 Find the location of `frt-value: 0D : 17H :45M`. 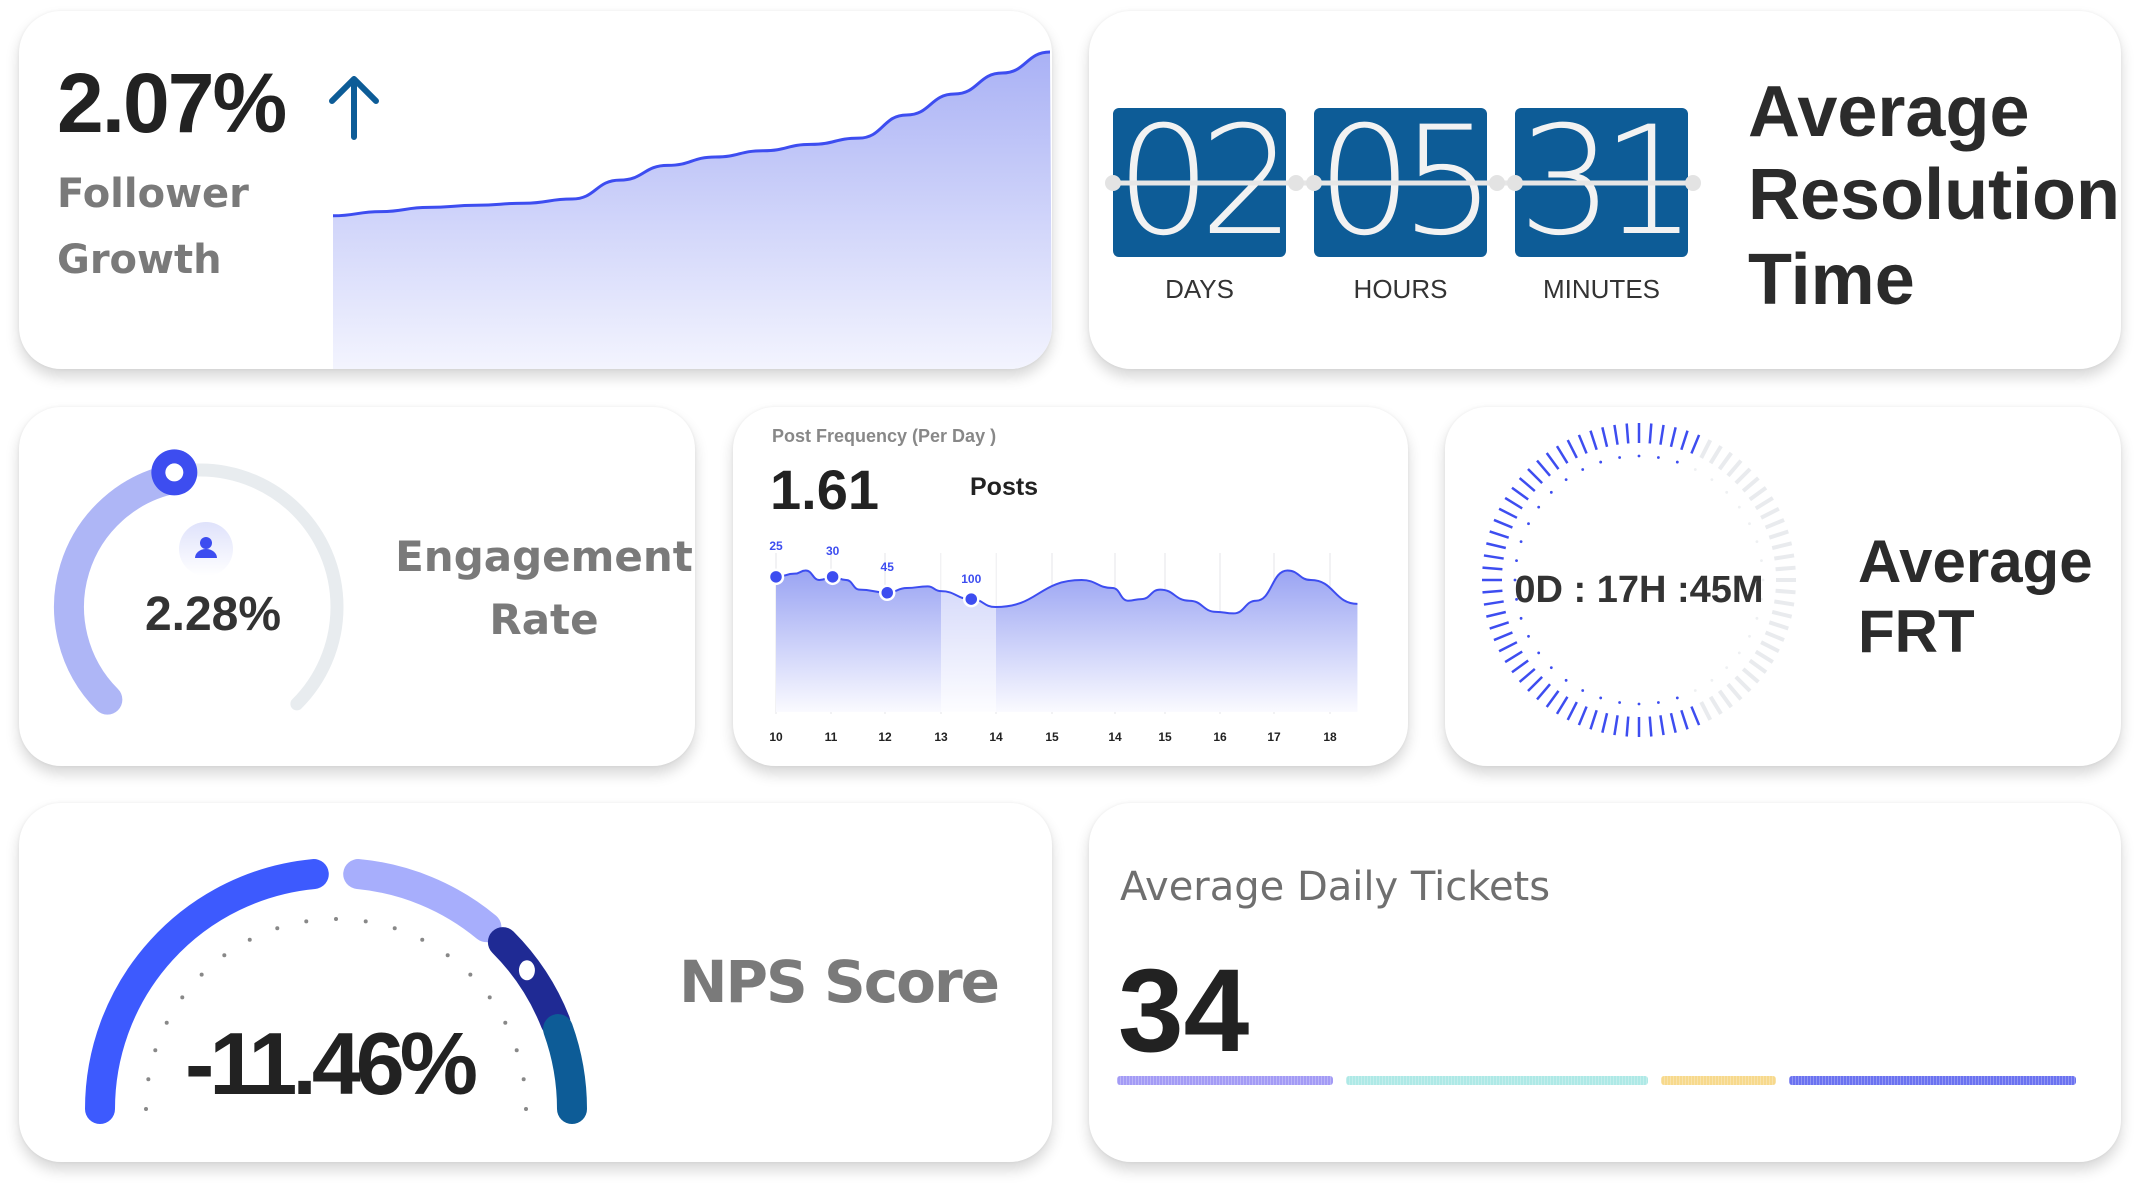

frt-value: 0D : 17H :45M is located at coordinates (1639, 590).